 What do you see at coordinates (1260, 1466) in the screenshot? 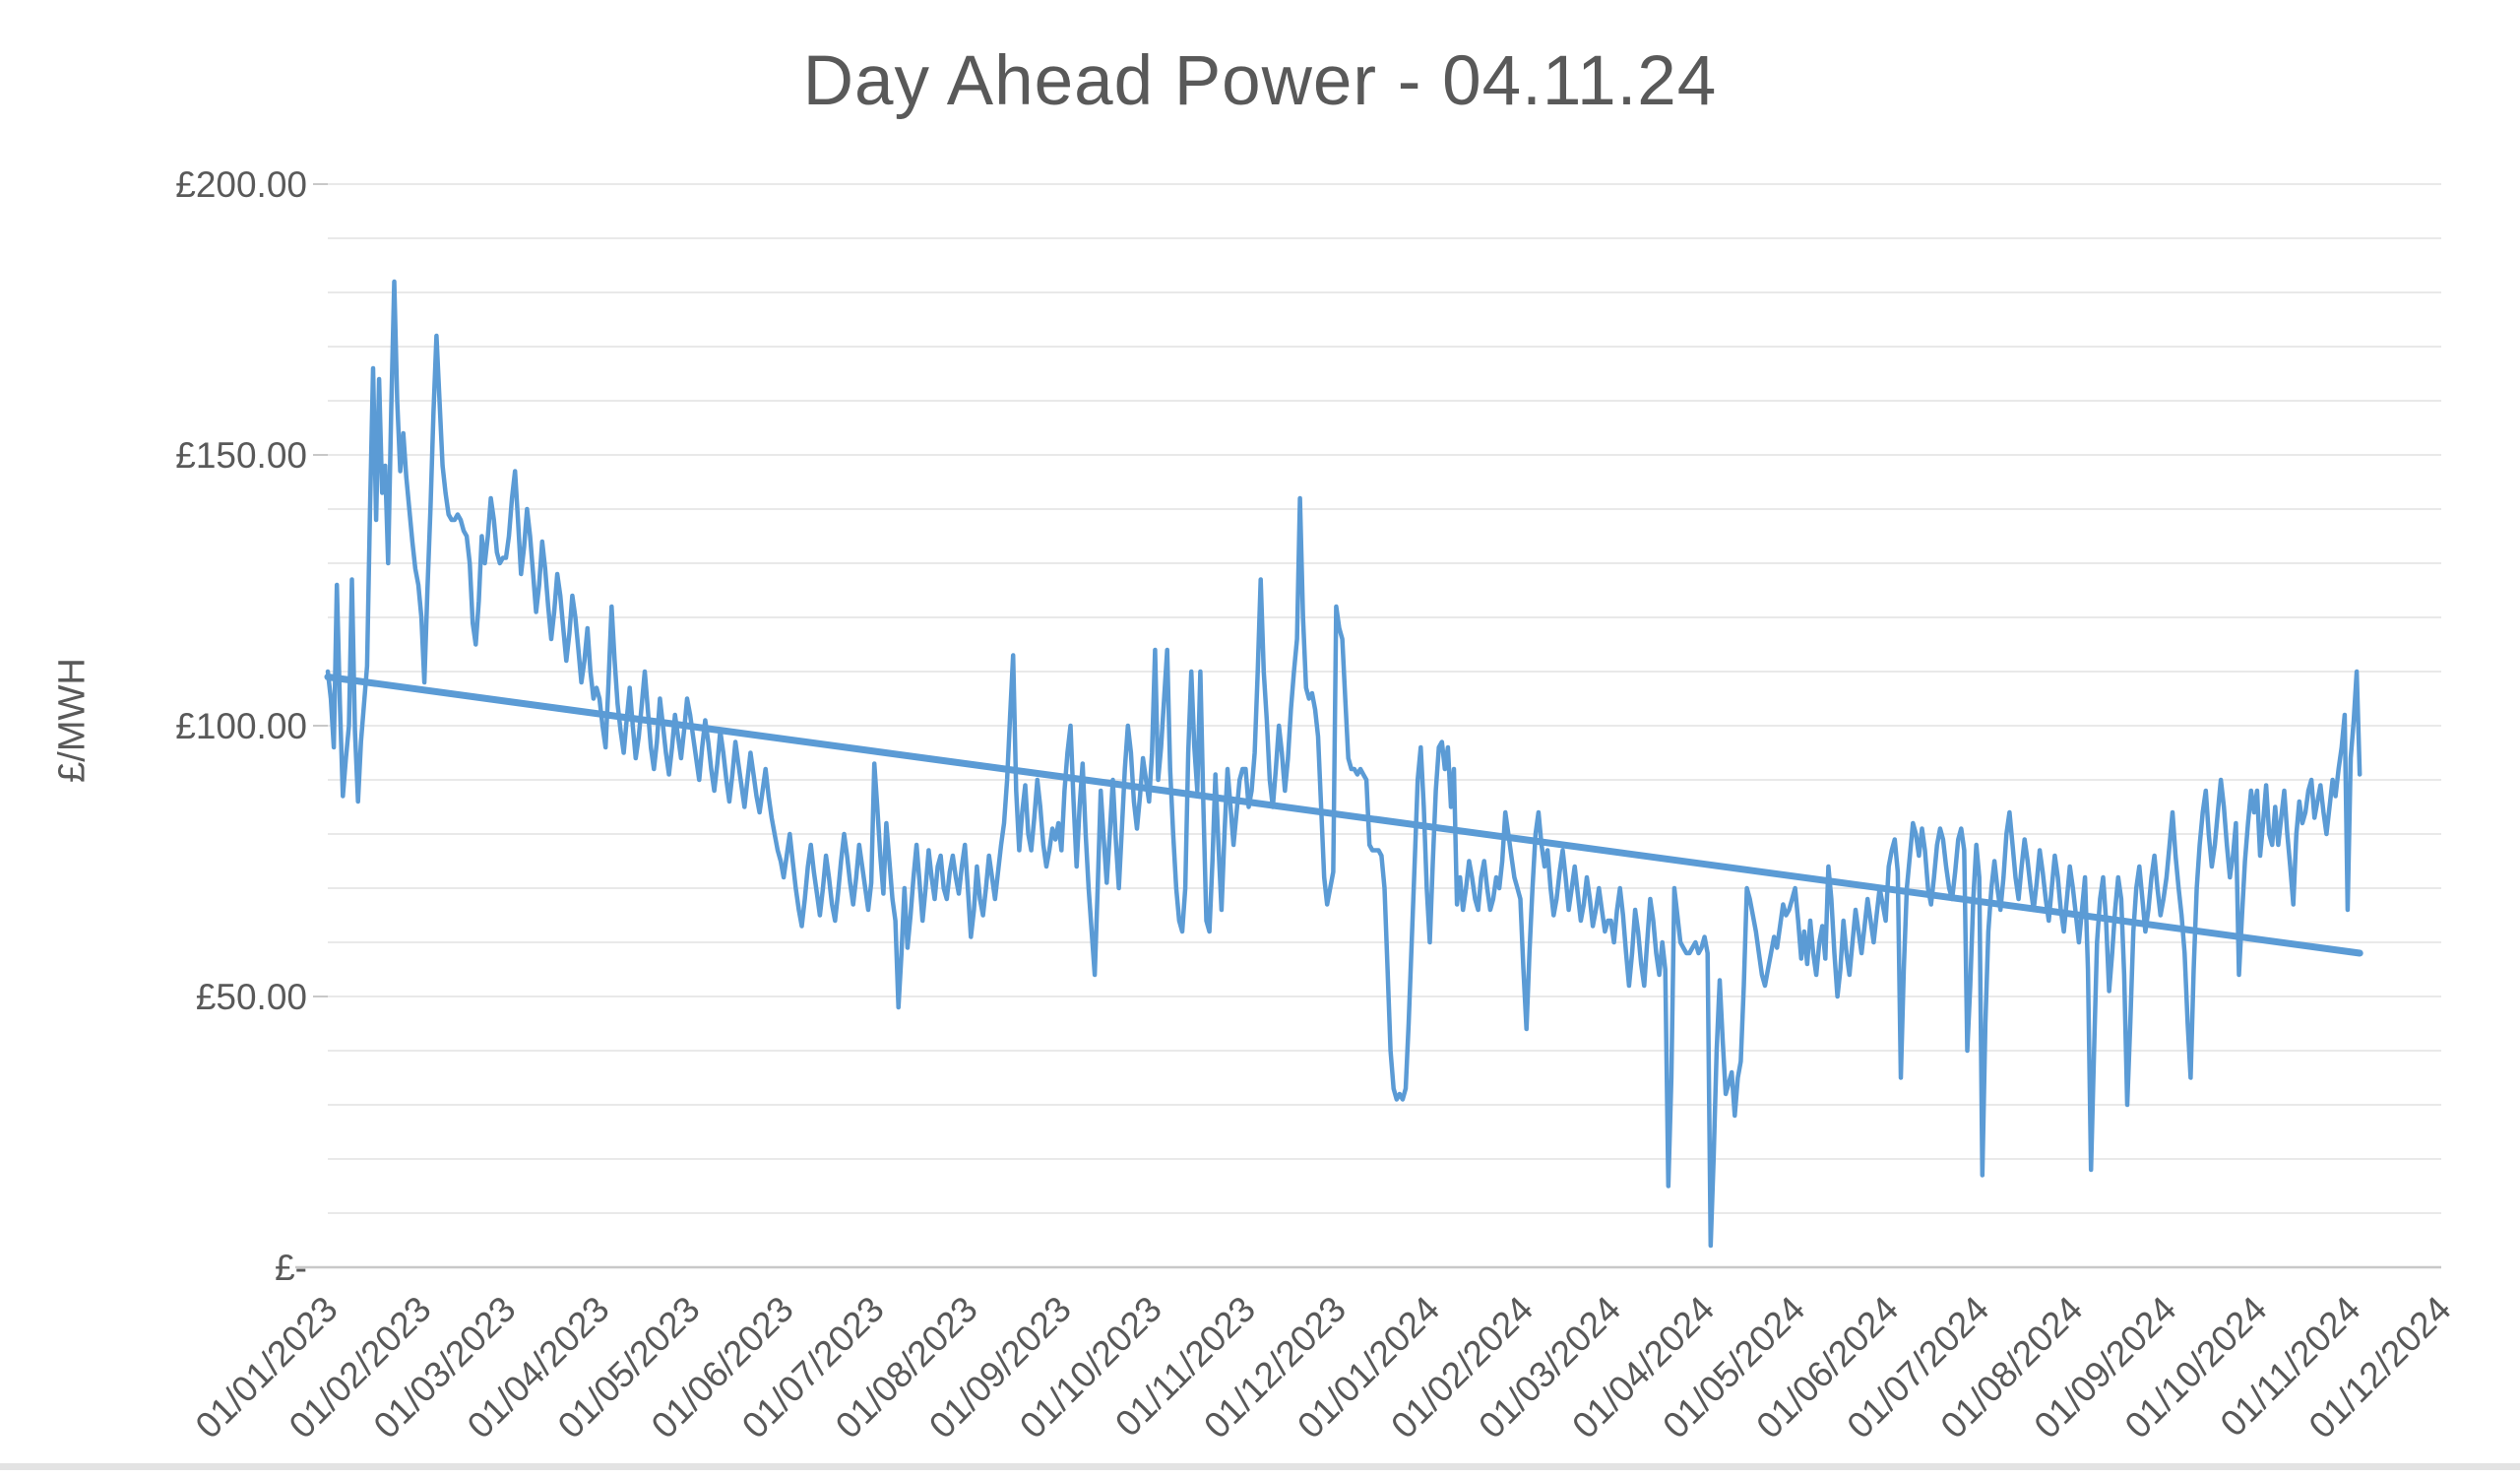
I see `window-bottom-edge` at bounding box center [1260, 1466].